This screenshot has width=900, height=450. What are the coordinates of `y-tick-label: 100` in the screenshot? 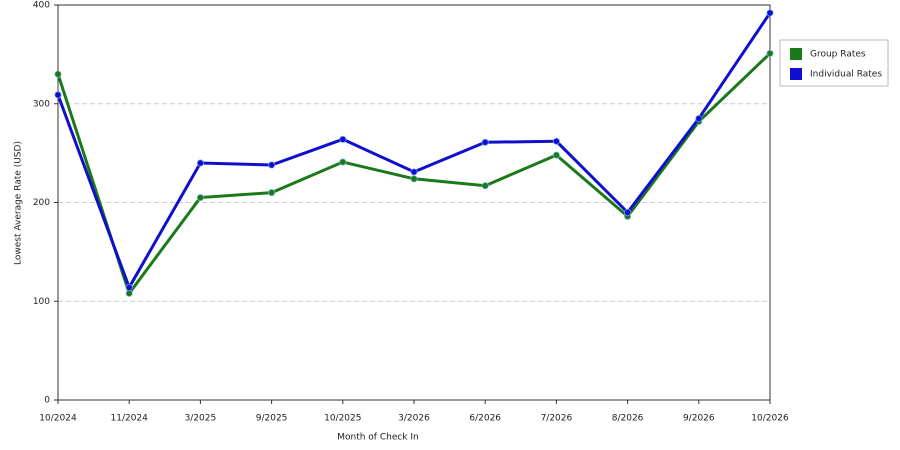 It's located at (41, 302).